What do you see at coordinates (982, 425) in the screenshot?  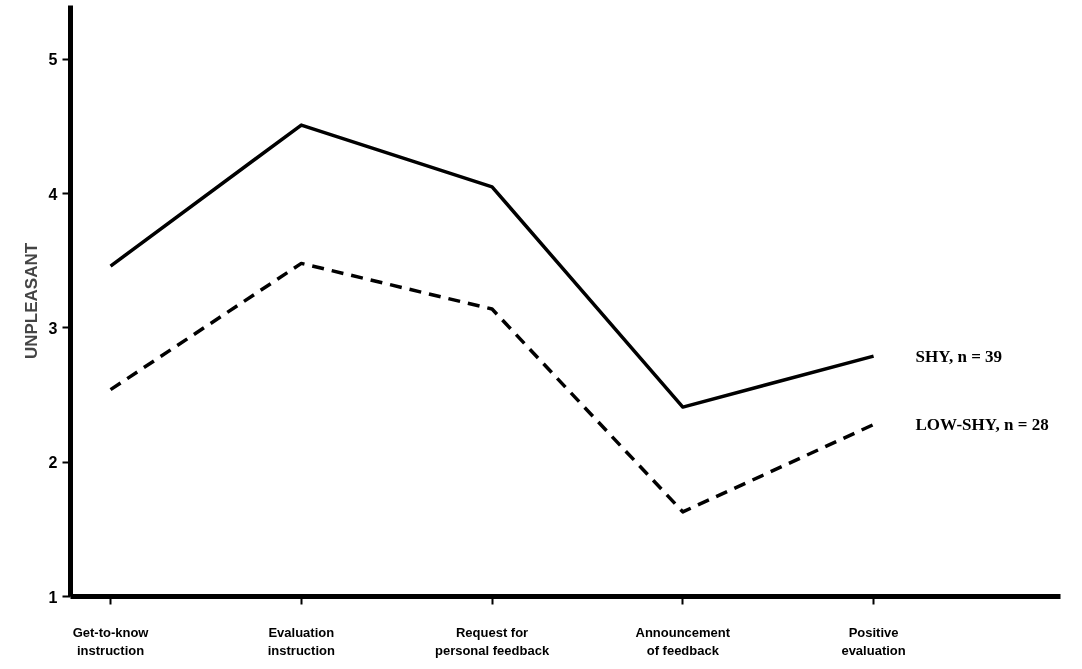 I see `text: LOW-SHY, n = 28` at bounding box center [982, 425].